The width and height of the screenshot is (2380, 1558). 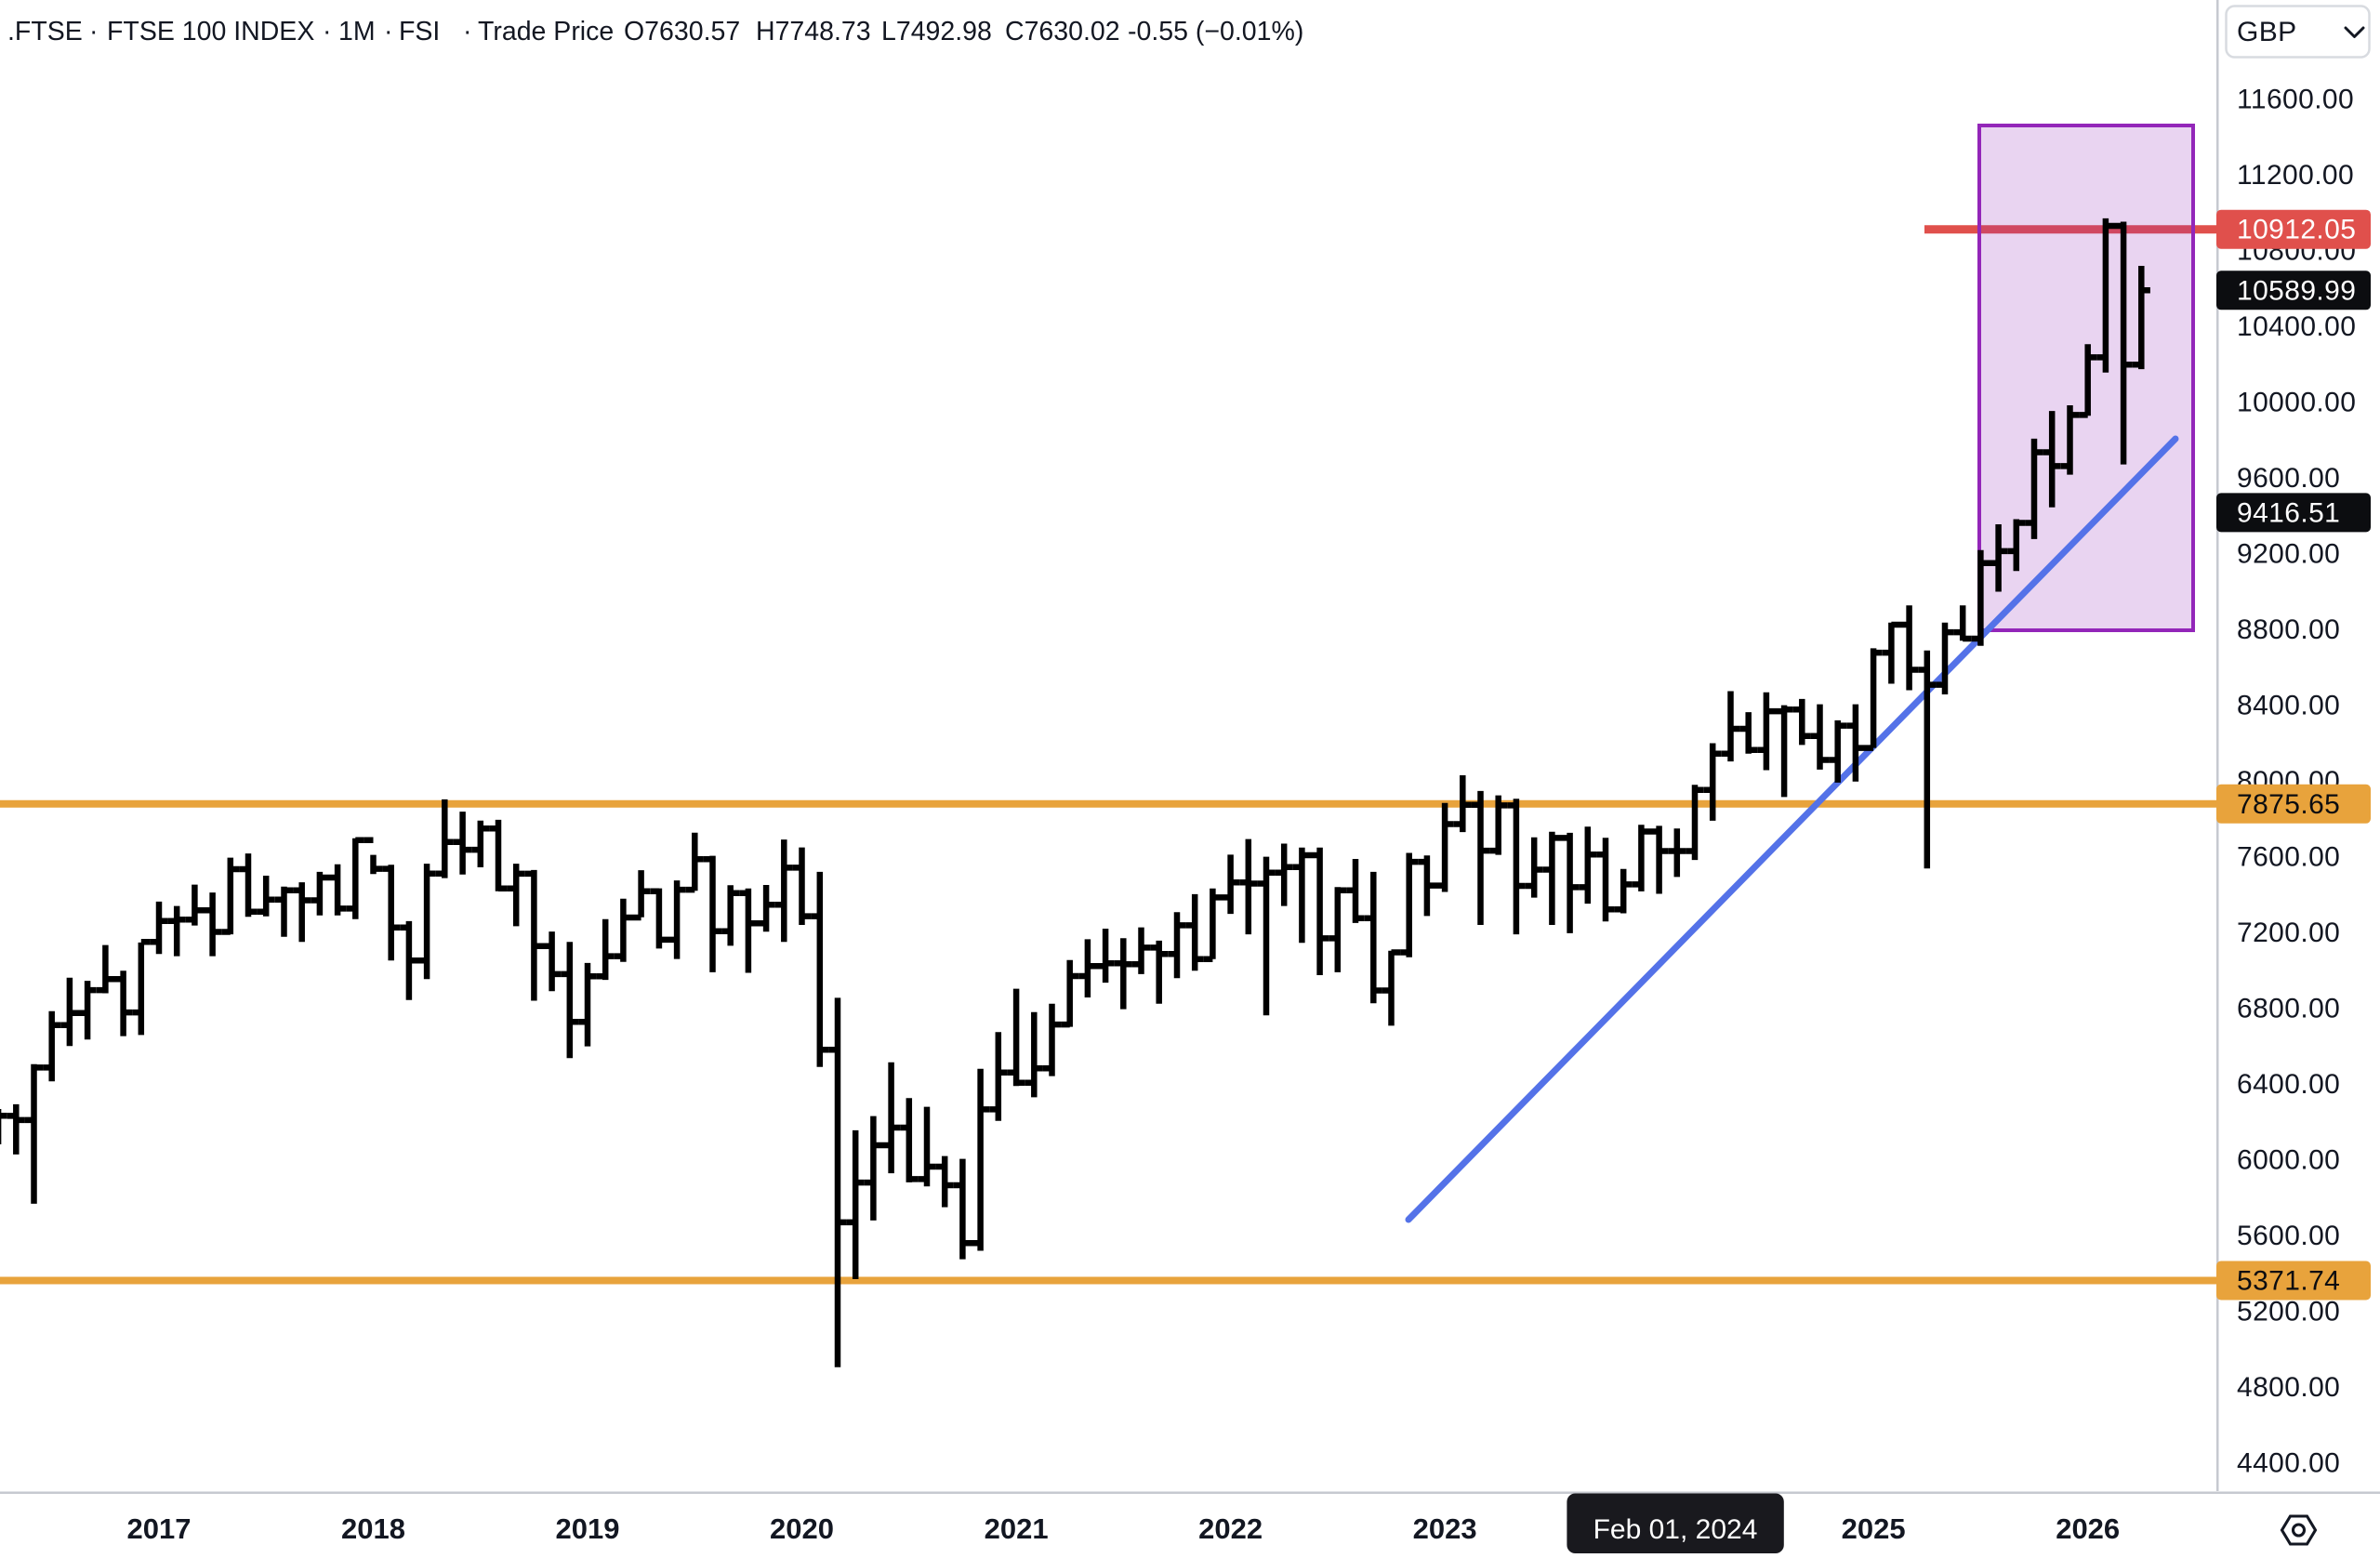 I want to click on svg-text: -0.55 (−0.01%), so click(x=1215, y=31).